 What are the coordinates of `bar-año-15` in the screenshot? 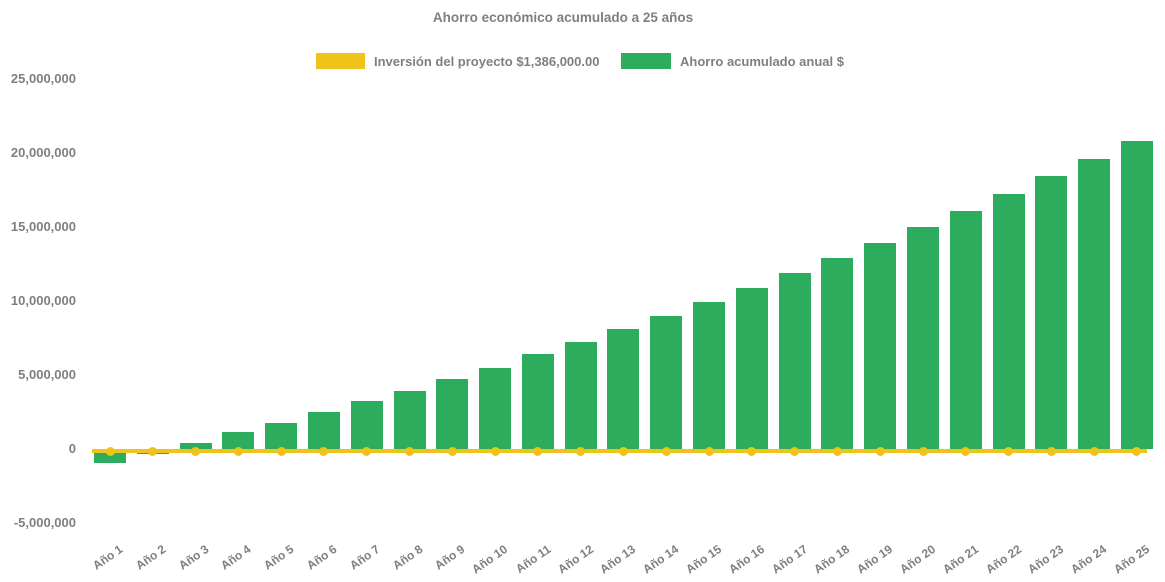 It's located at (709, 375).